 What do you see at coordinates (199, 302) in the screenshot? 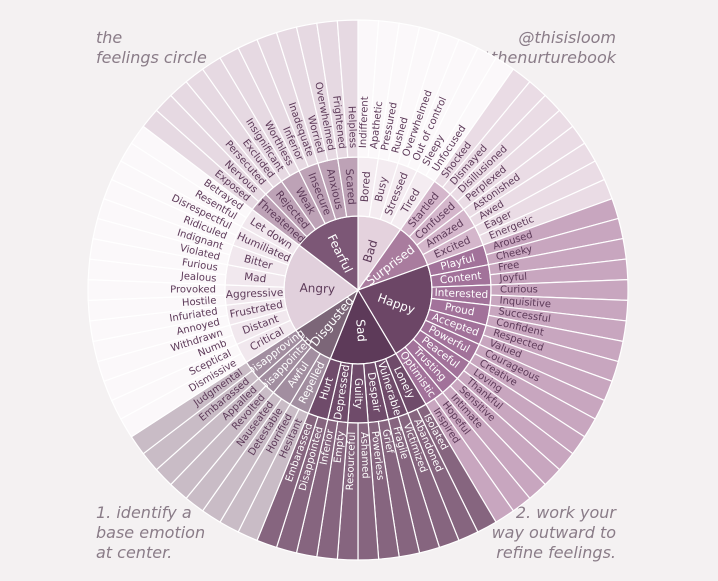
I see `tertiary-label-hostile: Hostile` at bounding box center [199, 302].